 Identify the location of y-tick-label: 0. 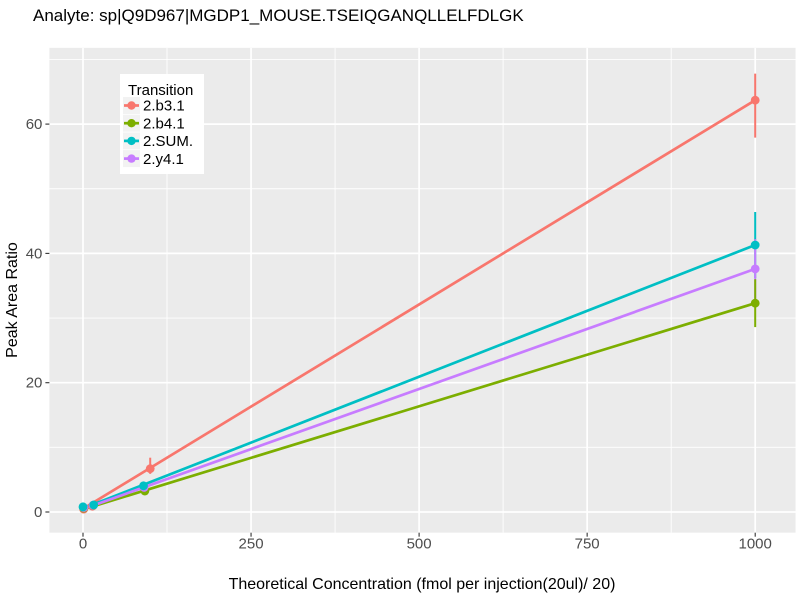
(38, 512).